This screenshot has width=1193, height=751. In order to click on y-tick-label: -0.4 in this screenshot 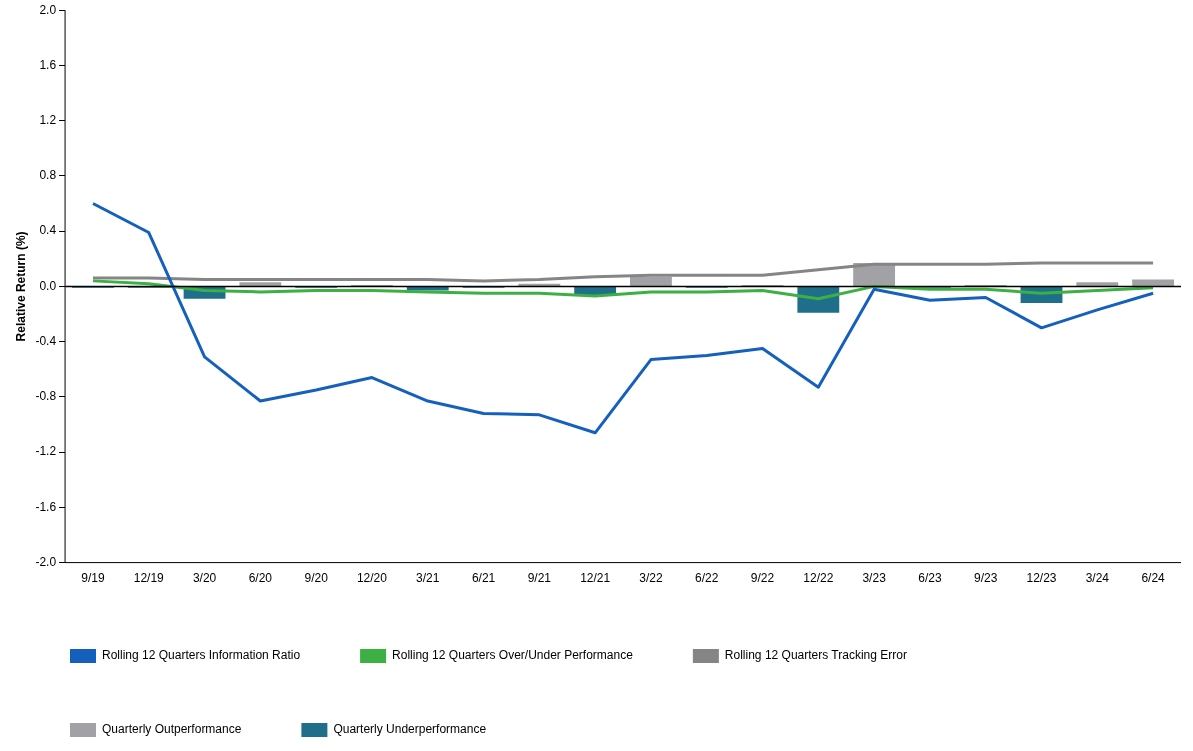, I will do `click(46, 340)`.